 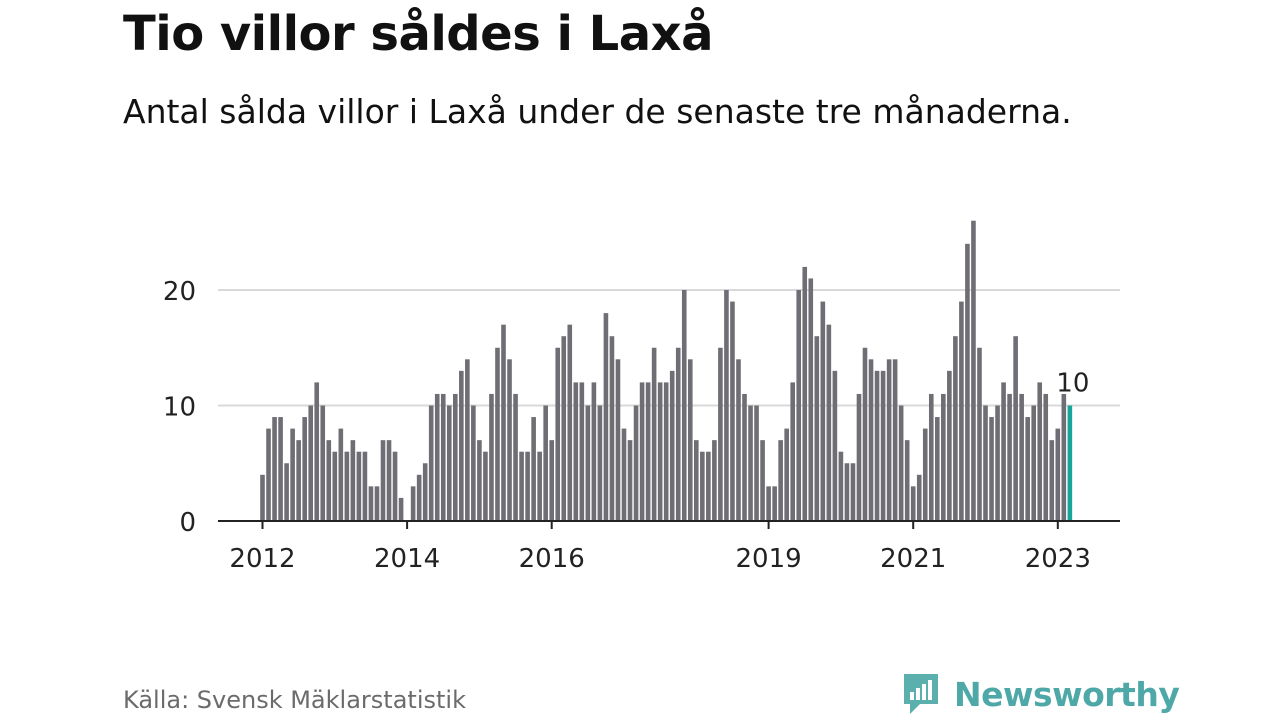 I want to click on bar-chart-speech-bubble-icon, so click(x=921, y=694).